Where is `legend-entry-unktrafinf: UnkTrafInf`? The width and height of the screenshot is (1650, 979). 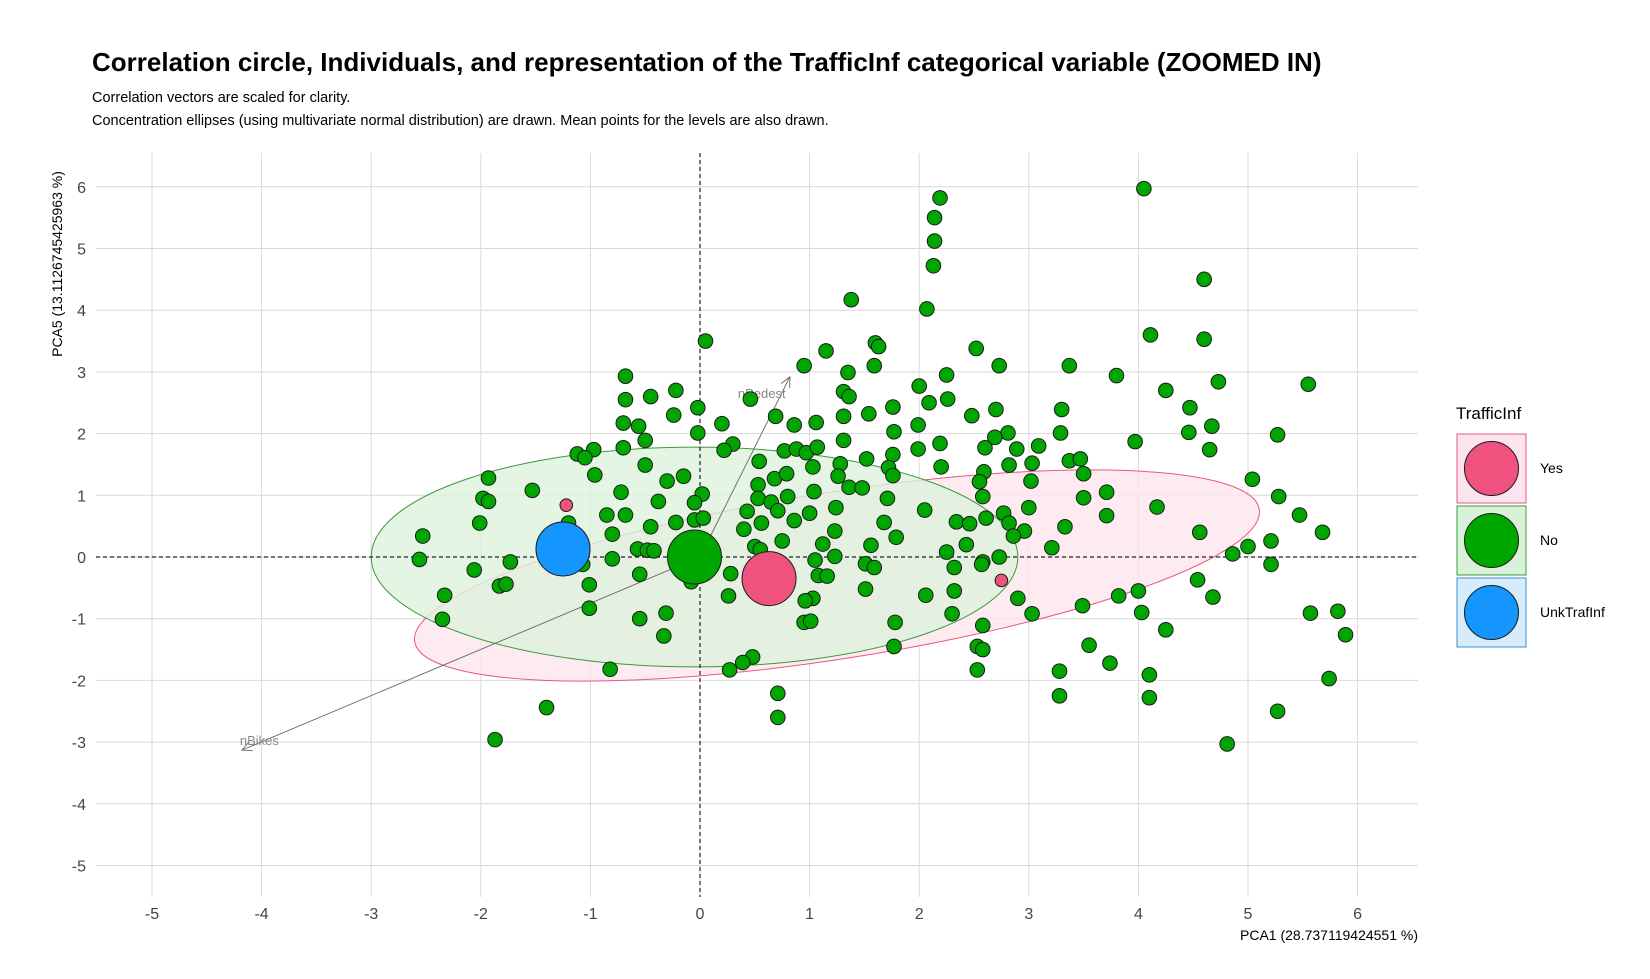 legend-entry-unktrafinf: UnkTrafInf is located at coordinates (1530, 612).